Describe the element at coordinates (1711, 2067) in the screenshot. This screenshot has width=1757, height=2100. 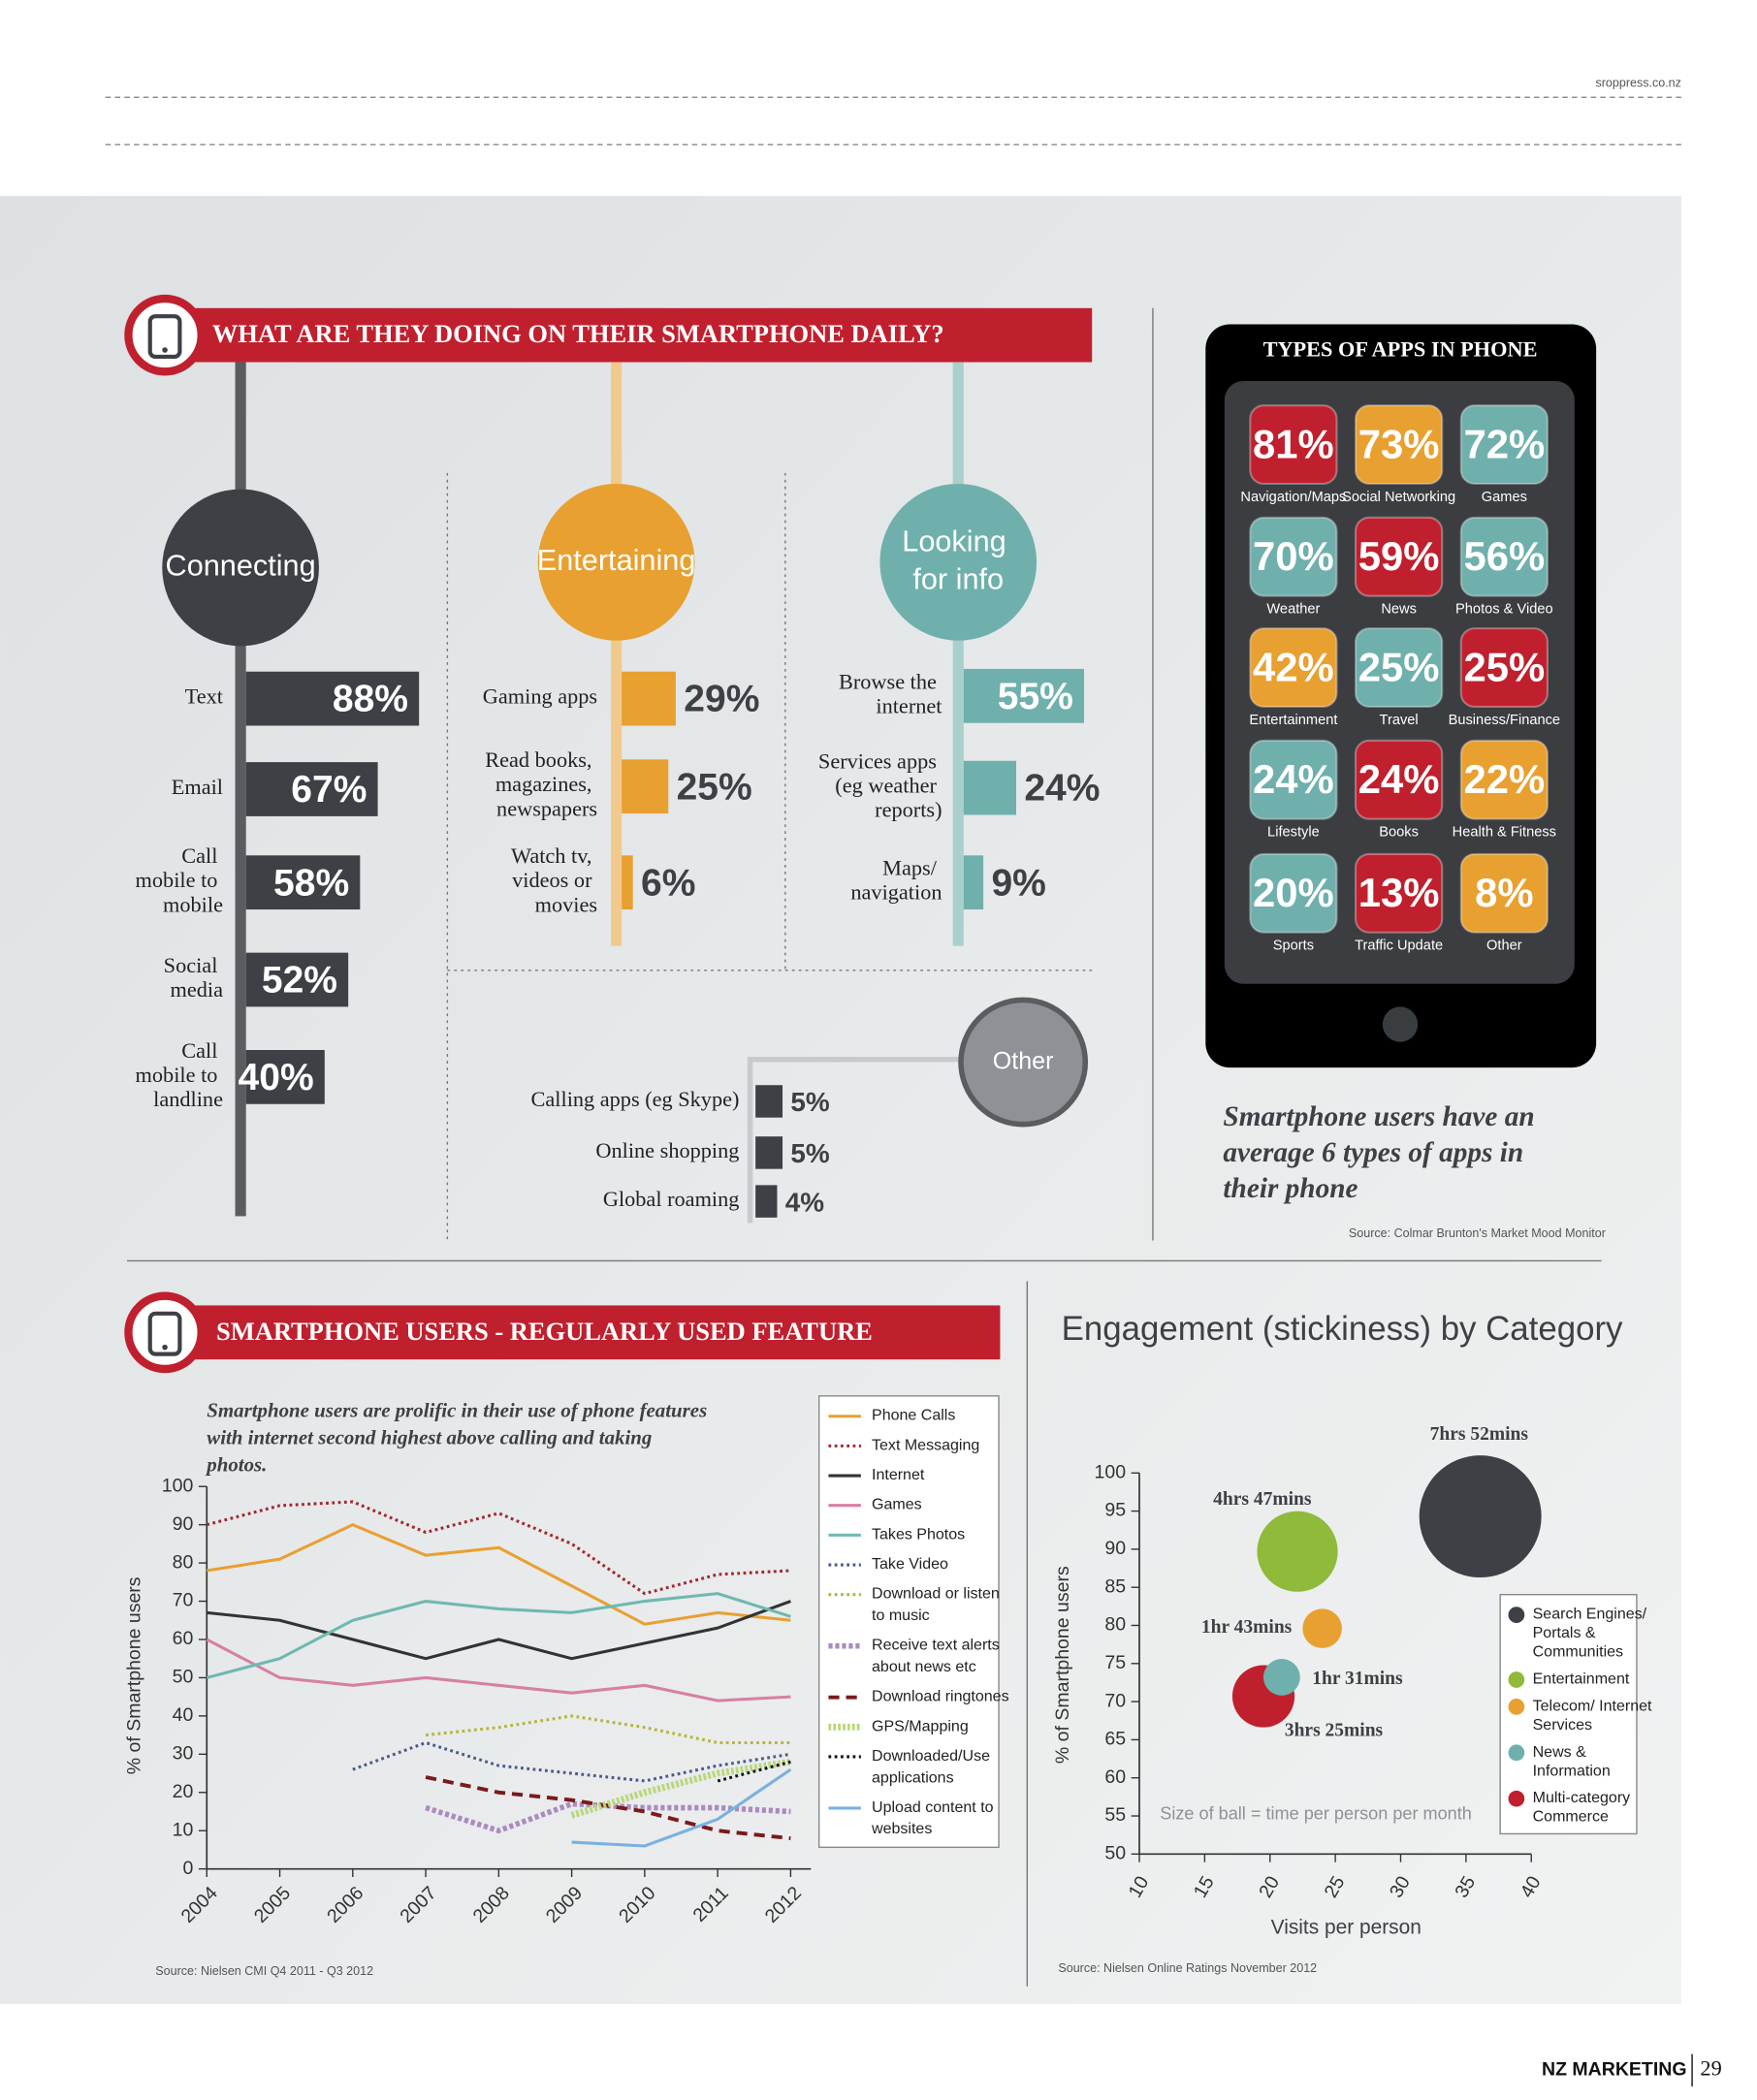
I see `footer-page: 29` at that location.